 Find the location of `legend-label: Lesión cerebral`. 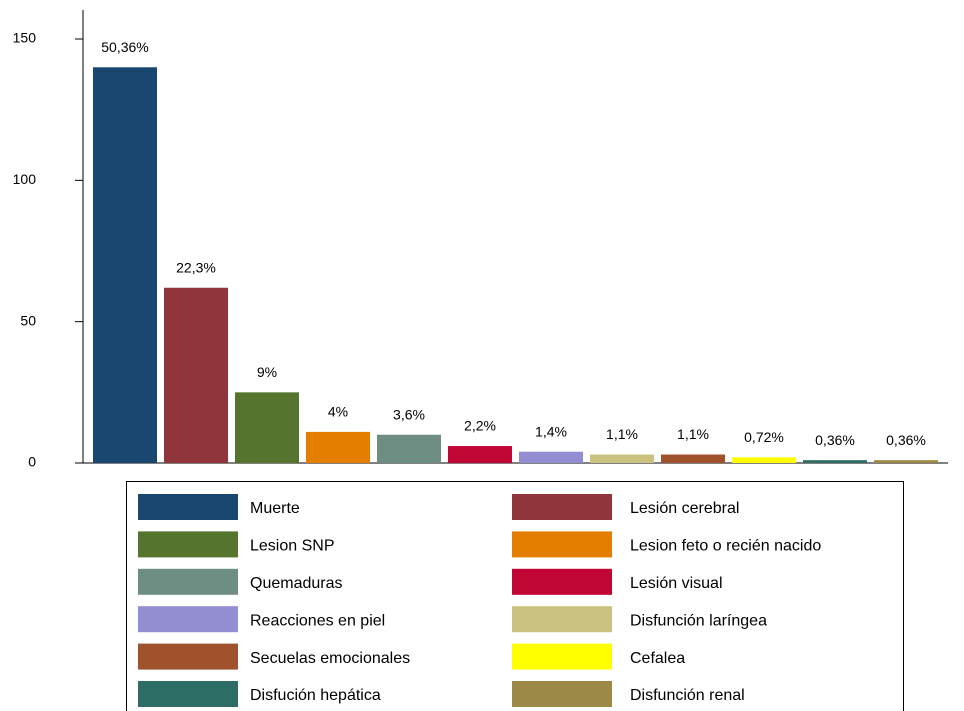

legend-label: Lesión cerebral is located at coordinates (684, 508).